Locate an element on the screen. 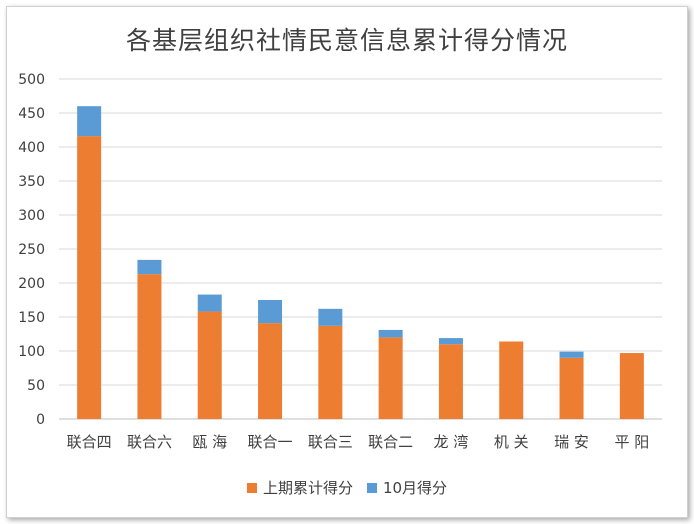 The width and height of the screenshot is (694, 524). legend-item-previous: 上期累计得分 is located at coordinates (299, 487).